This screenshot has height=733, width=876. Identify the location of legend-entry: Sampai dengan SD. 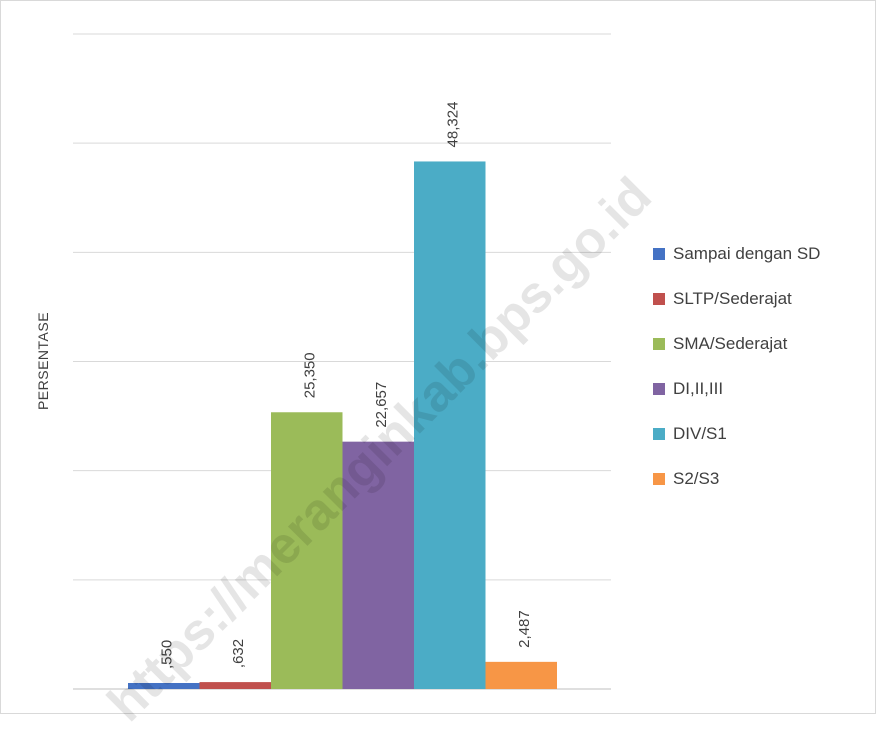
(736, 253).